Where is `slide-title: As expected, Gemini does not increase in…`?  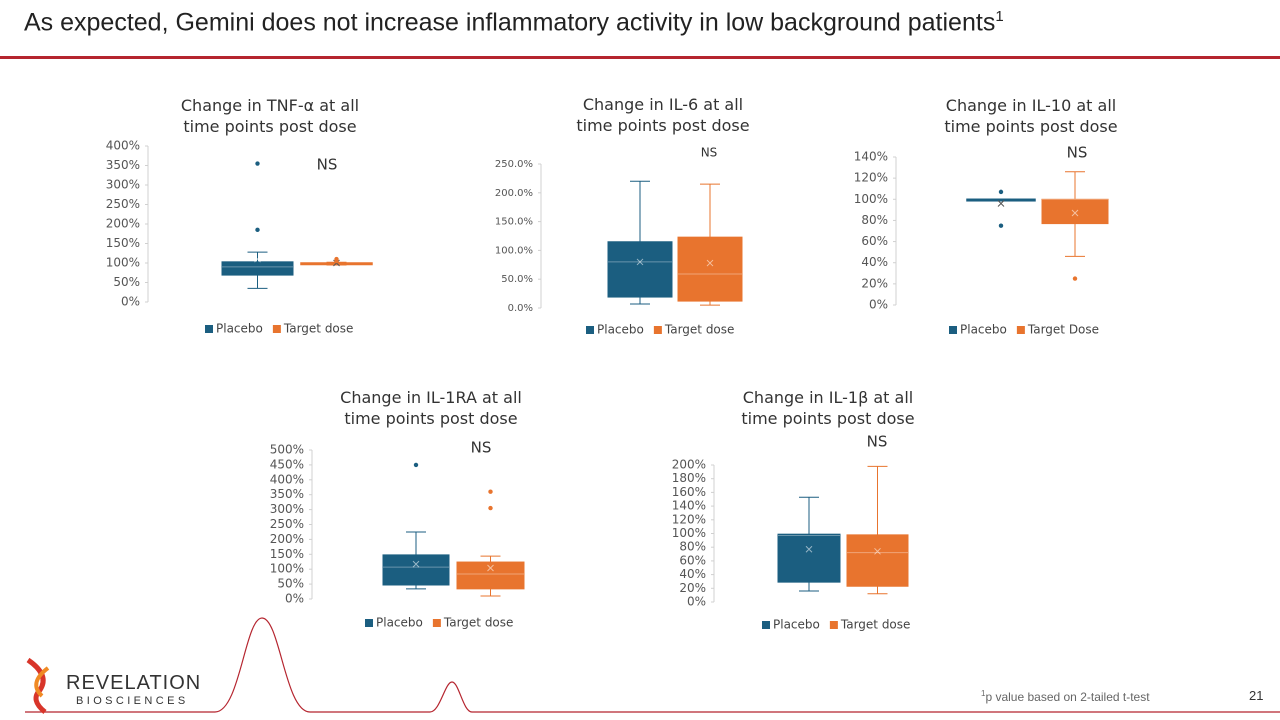
slide-title: As expected, Gemini does not increase in… is located at coordinates (514, 22).